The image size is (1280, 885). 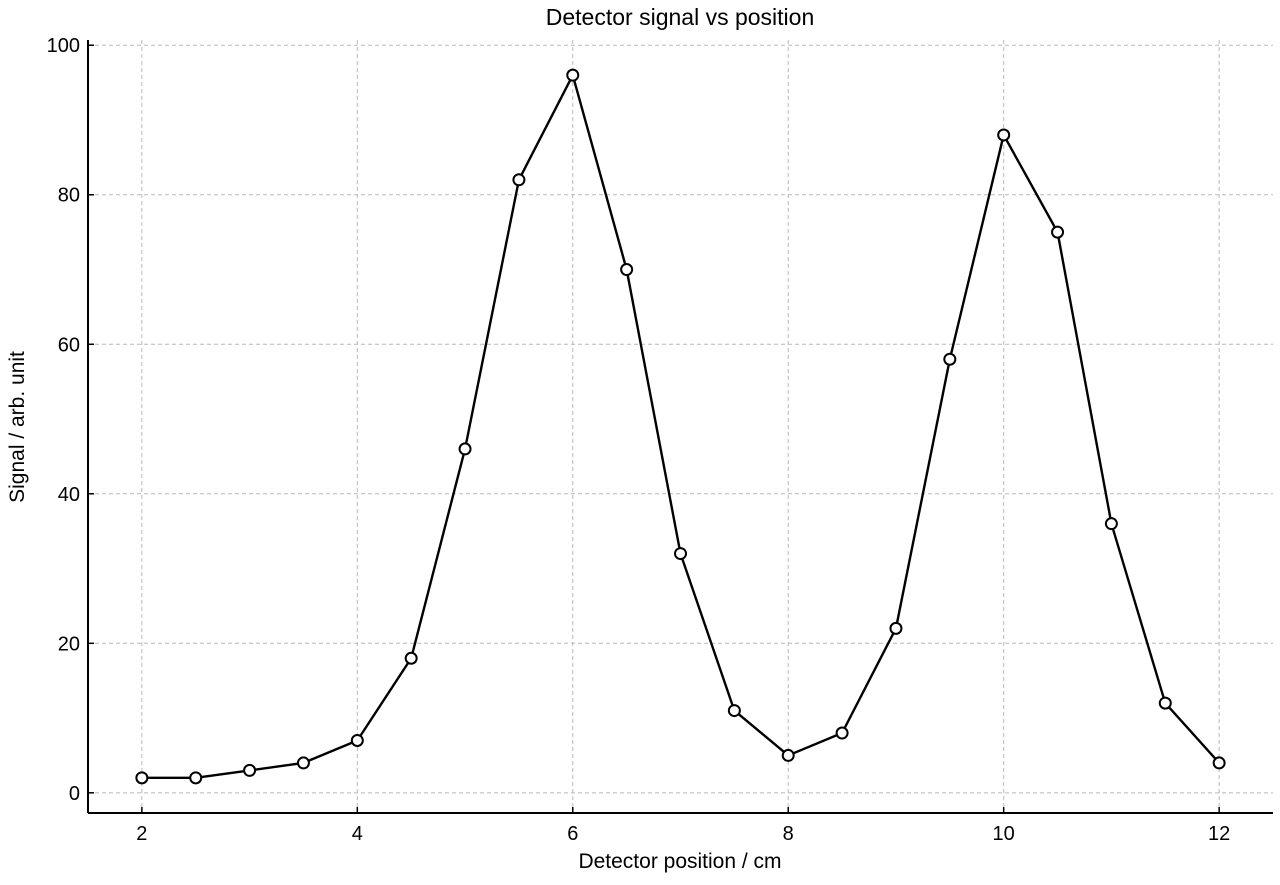 I want to click on x-tick-label: 4, so click(x=357, y=834).